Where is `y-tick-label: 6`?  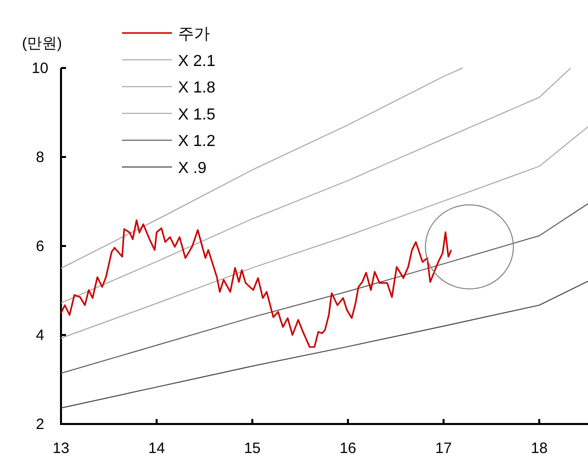
y-tick-label: 6 is located at coordinates (40, 246).